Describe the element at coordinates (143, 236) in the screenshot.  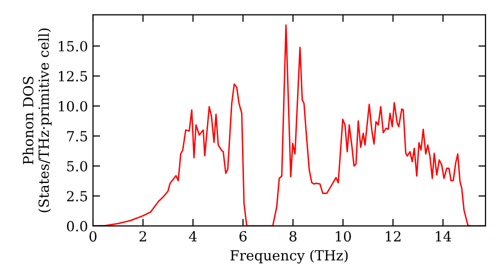
I see `x-tick-label: 2` at that location.